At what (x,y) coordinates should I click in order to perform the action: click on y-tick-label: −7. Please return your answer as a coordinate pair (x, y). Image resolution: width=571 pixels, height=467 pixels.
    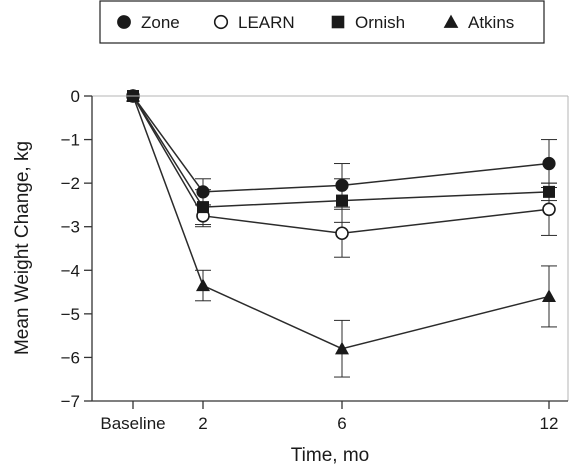
    Looking at the image, I should click on (70, 401).